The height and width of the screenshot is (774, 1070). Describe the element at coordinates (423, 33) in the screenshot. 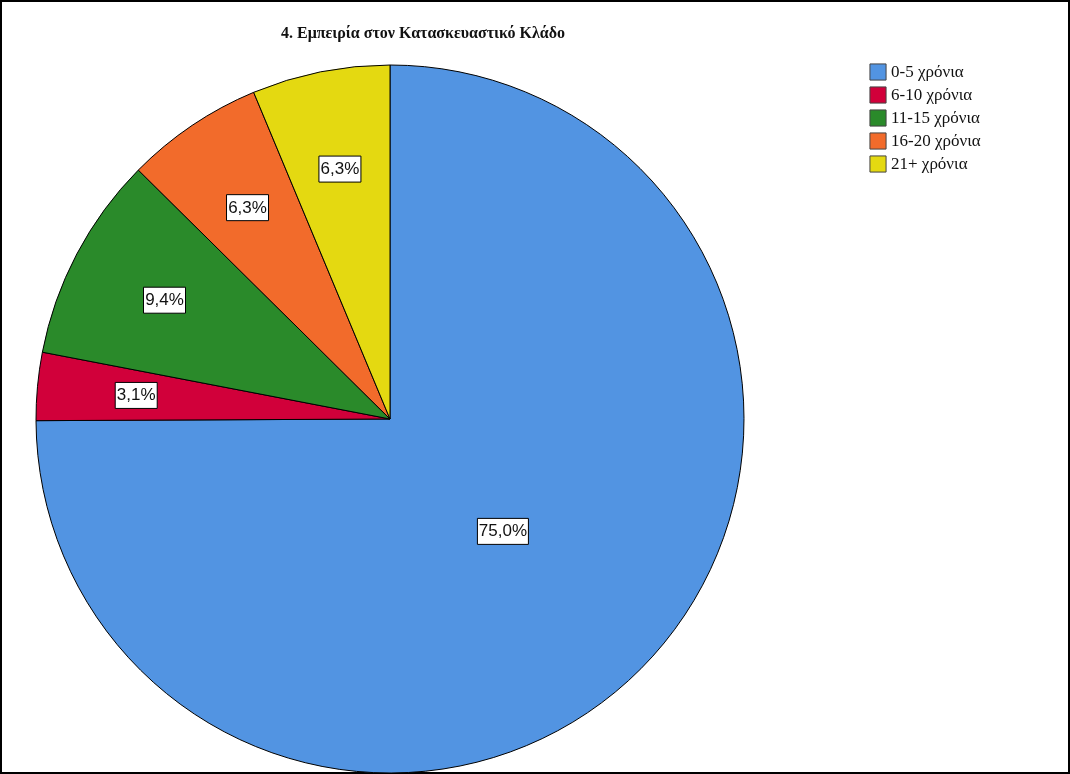

I see `chart-title: 4. Εμπειρία στον Κατασκευαστικό Κλάδο` at that location.